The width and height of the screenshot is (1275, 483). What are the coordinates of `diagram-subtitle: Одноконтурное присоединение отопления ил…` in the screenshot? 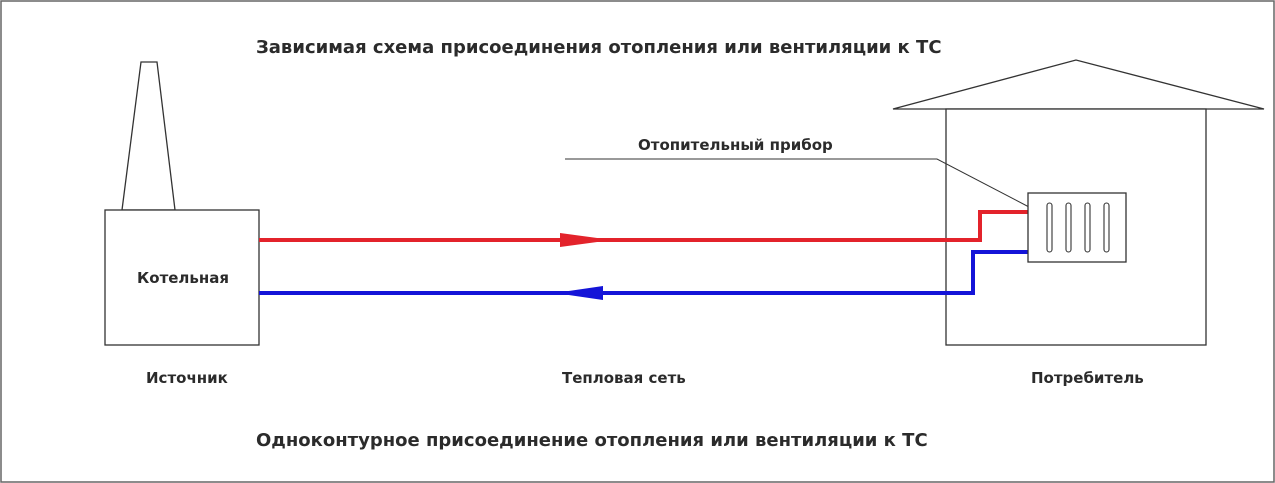 It's located at (592, 440).